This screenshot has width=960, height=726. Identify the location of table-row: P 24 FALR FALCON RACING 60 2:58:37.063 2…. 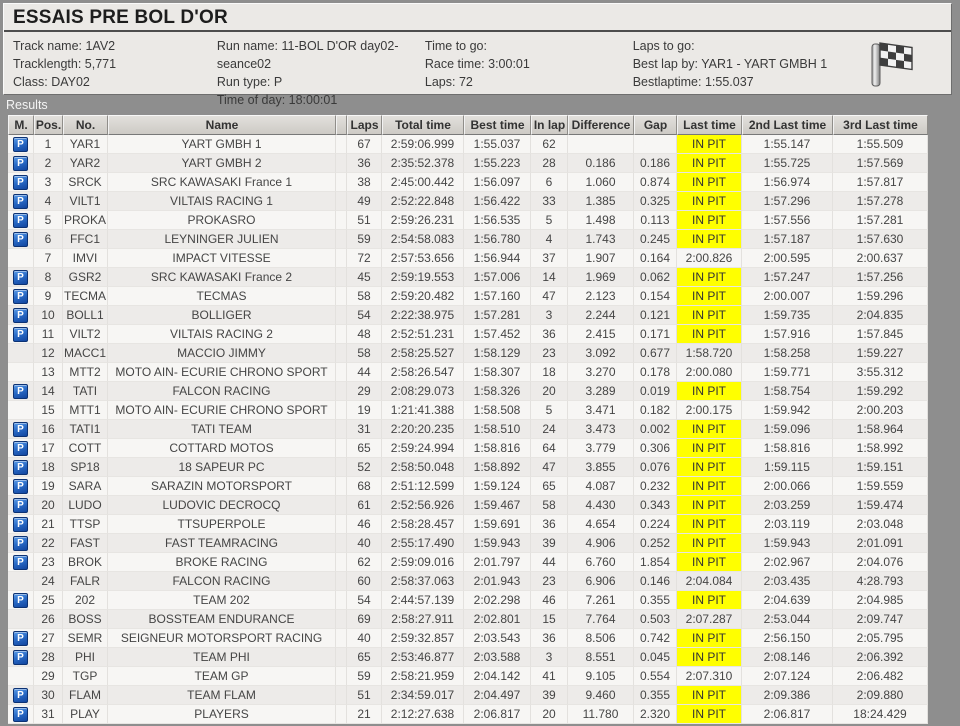
(468, 581).